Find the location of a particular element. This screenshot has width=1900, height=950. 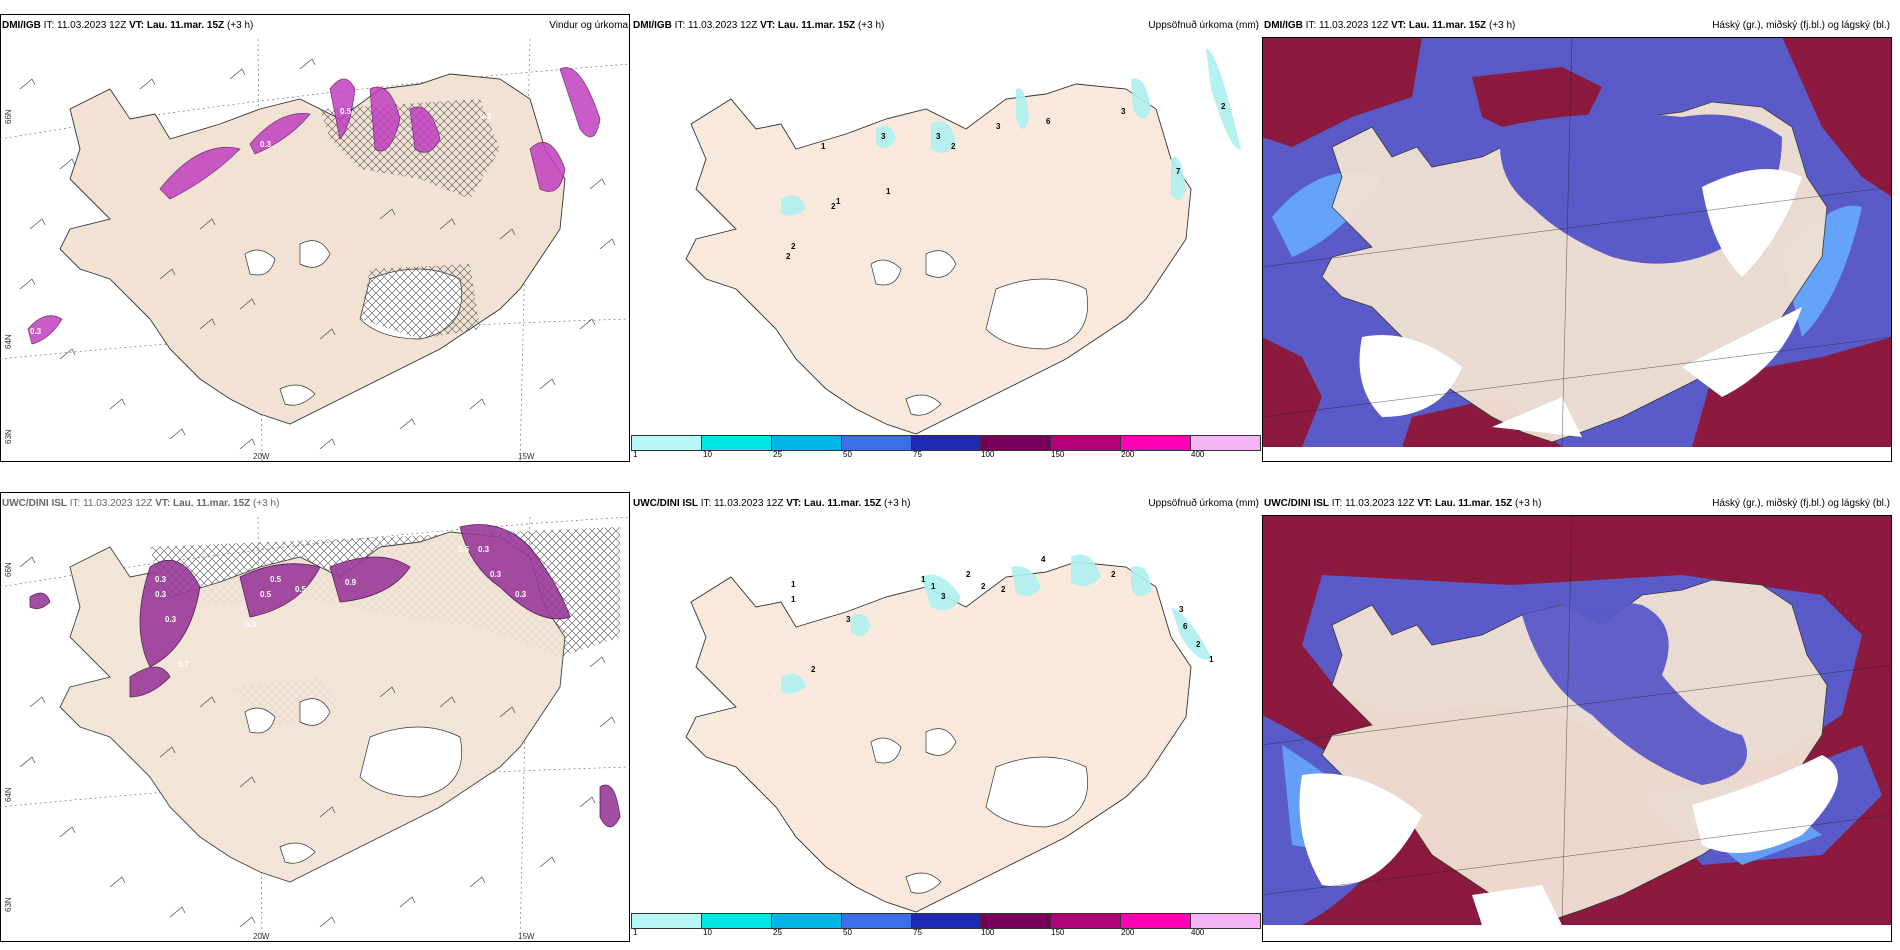

wind-barbs is located at coordinates (317, 254).